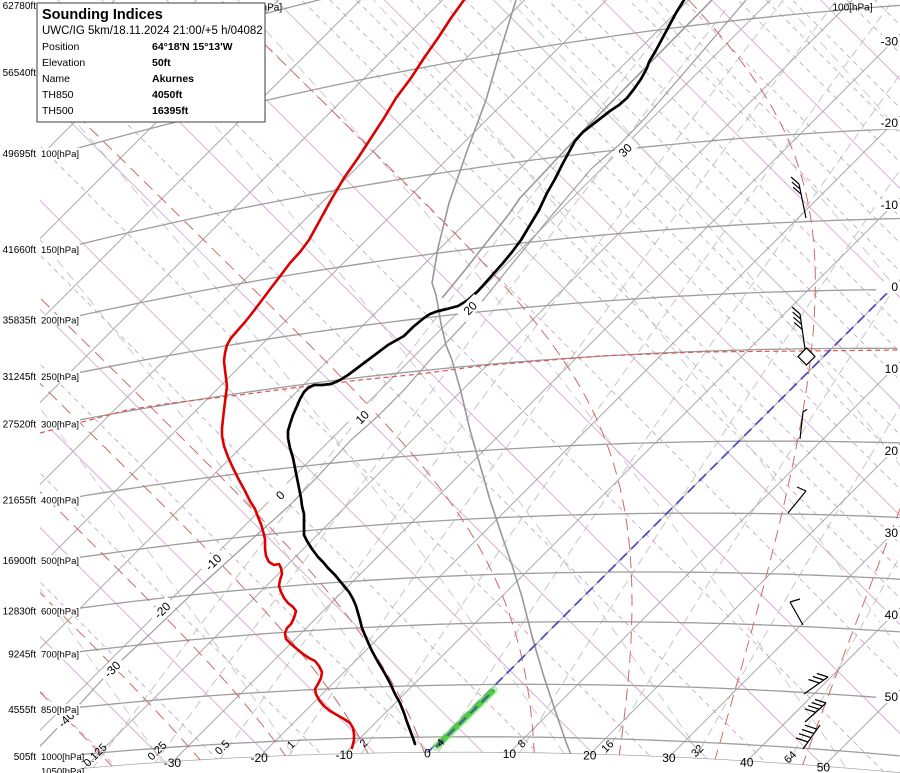 This screenshot has height=773, width=900. I want to click on svg-text:UWC/IG 5km/18.11.2024 21:00/+5: UWC/IG 5km/18.11.2024 21:00/+5 h/04082, so click(152, 31).